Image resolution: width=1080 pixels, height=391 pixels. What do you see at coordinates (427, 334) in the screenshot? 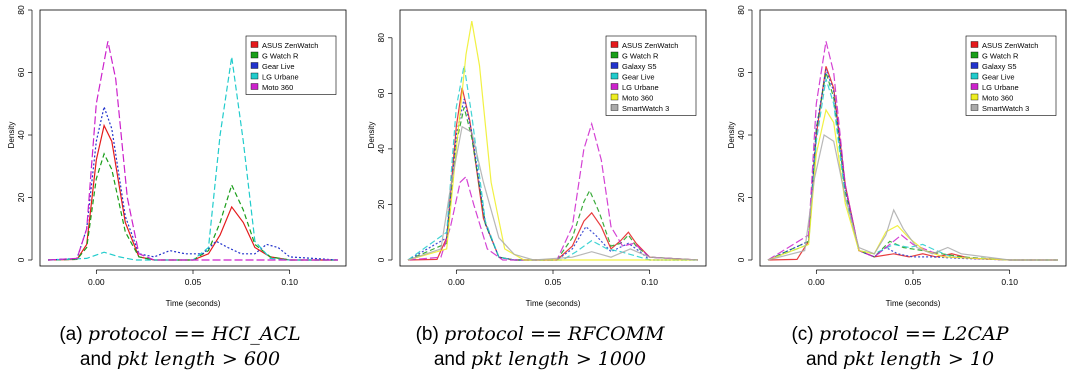
I see `caption-b-label: (b)` at bounding box center [427, 334].